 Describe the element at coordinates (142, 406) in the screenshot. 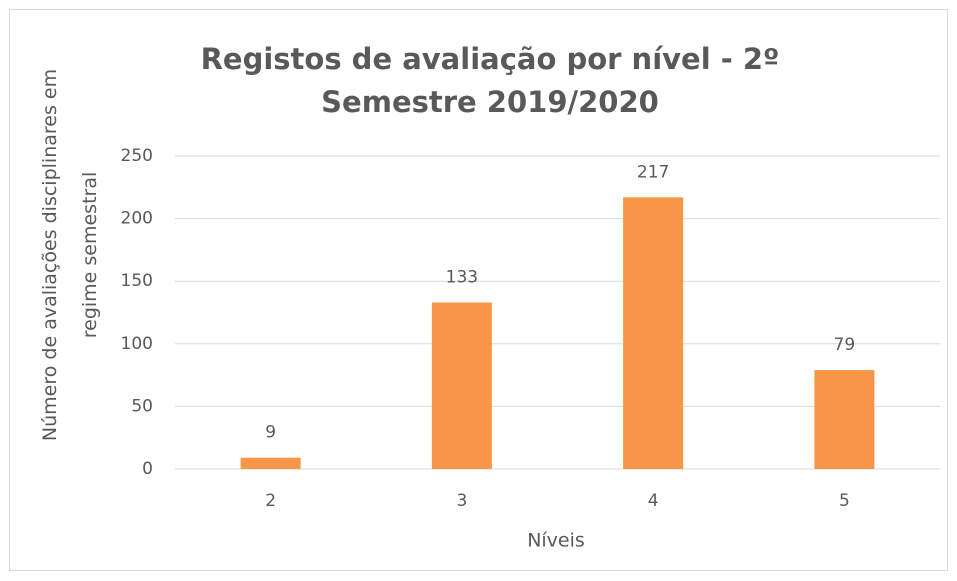

I see `y-tick-label: 50` at that location.